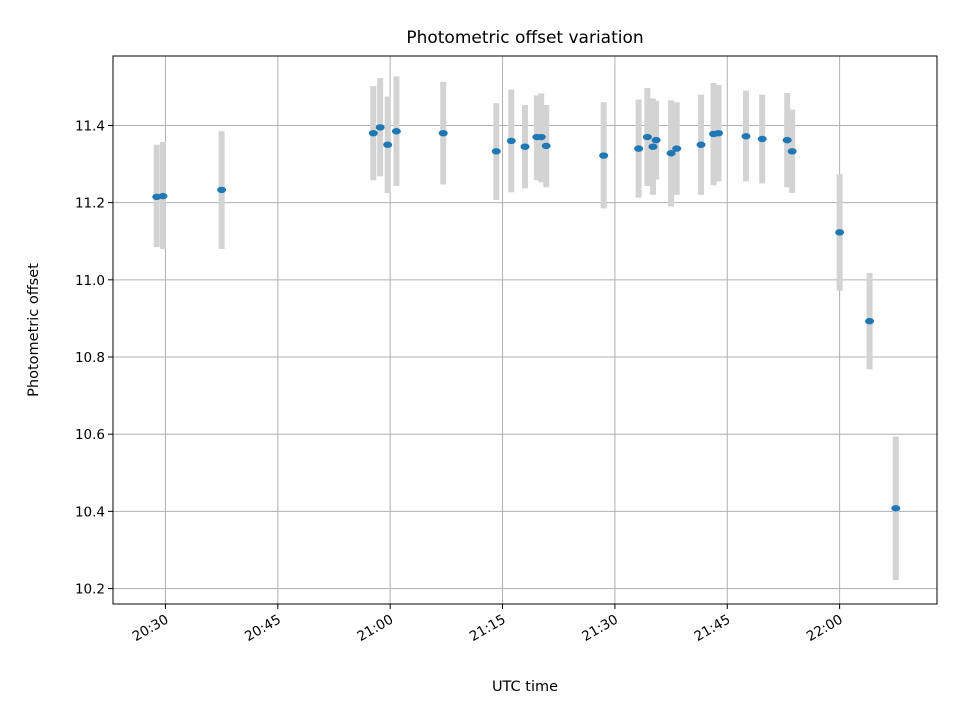  What do you see at coordinates (90, 358) in the screenshot?
I see `y-tick-label: 10.8` at bounding box center [90, 358].